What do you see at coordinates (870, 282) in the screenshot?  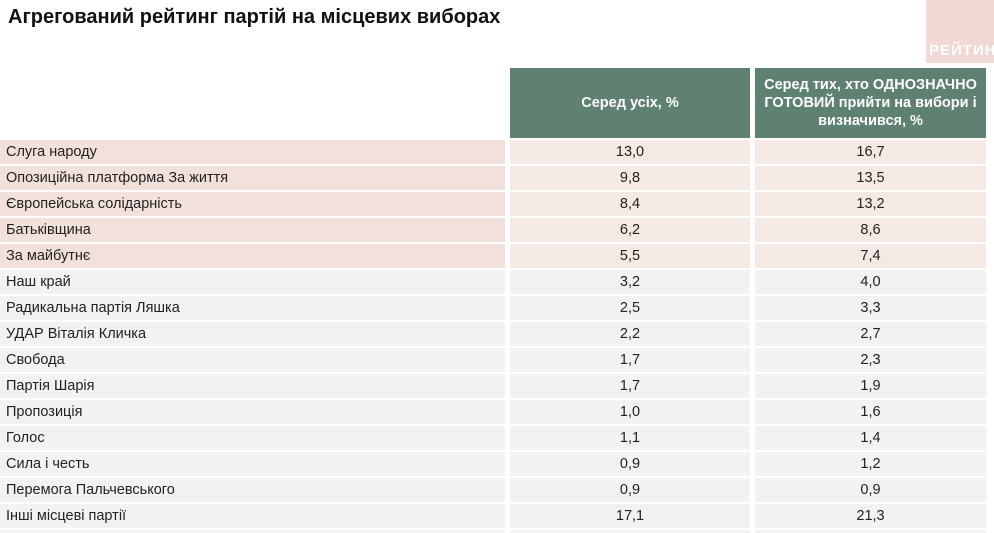 I see `value-ready-cell: 4,0` at bounding box center [870, 282].